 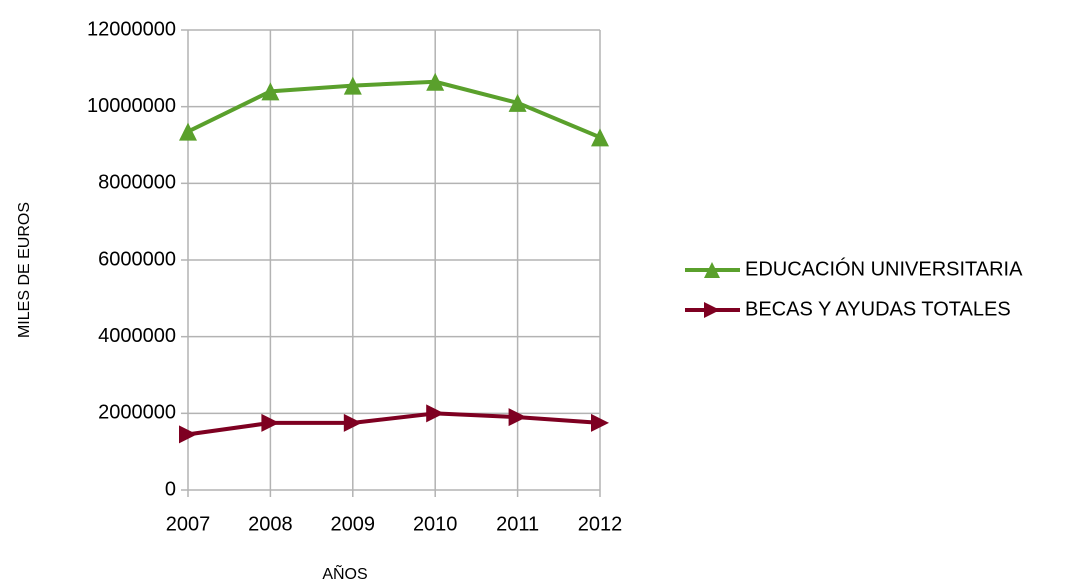 I want to click on x-tick-label: 2010, so click(x=435, y=524).